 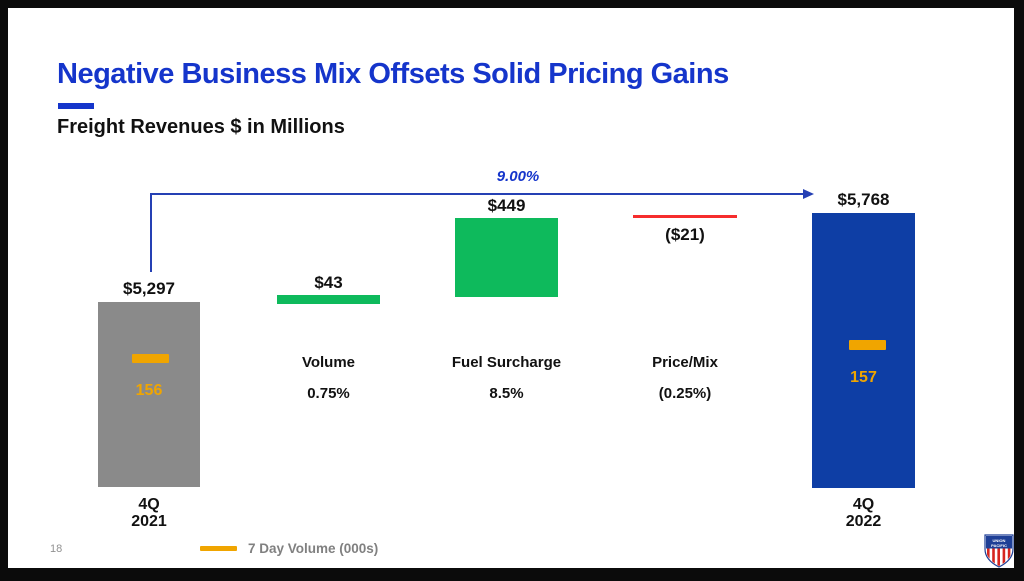 I want to click on decrease-line-price-mix, so click(x=685, y=216).